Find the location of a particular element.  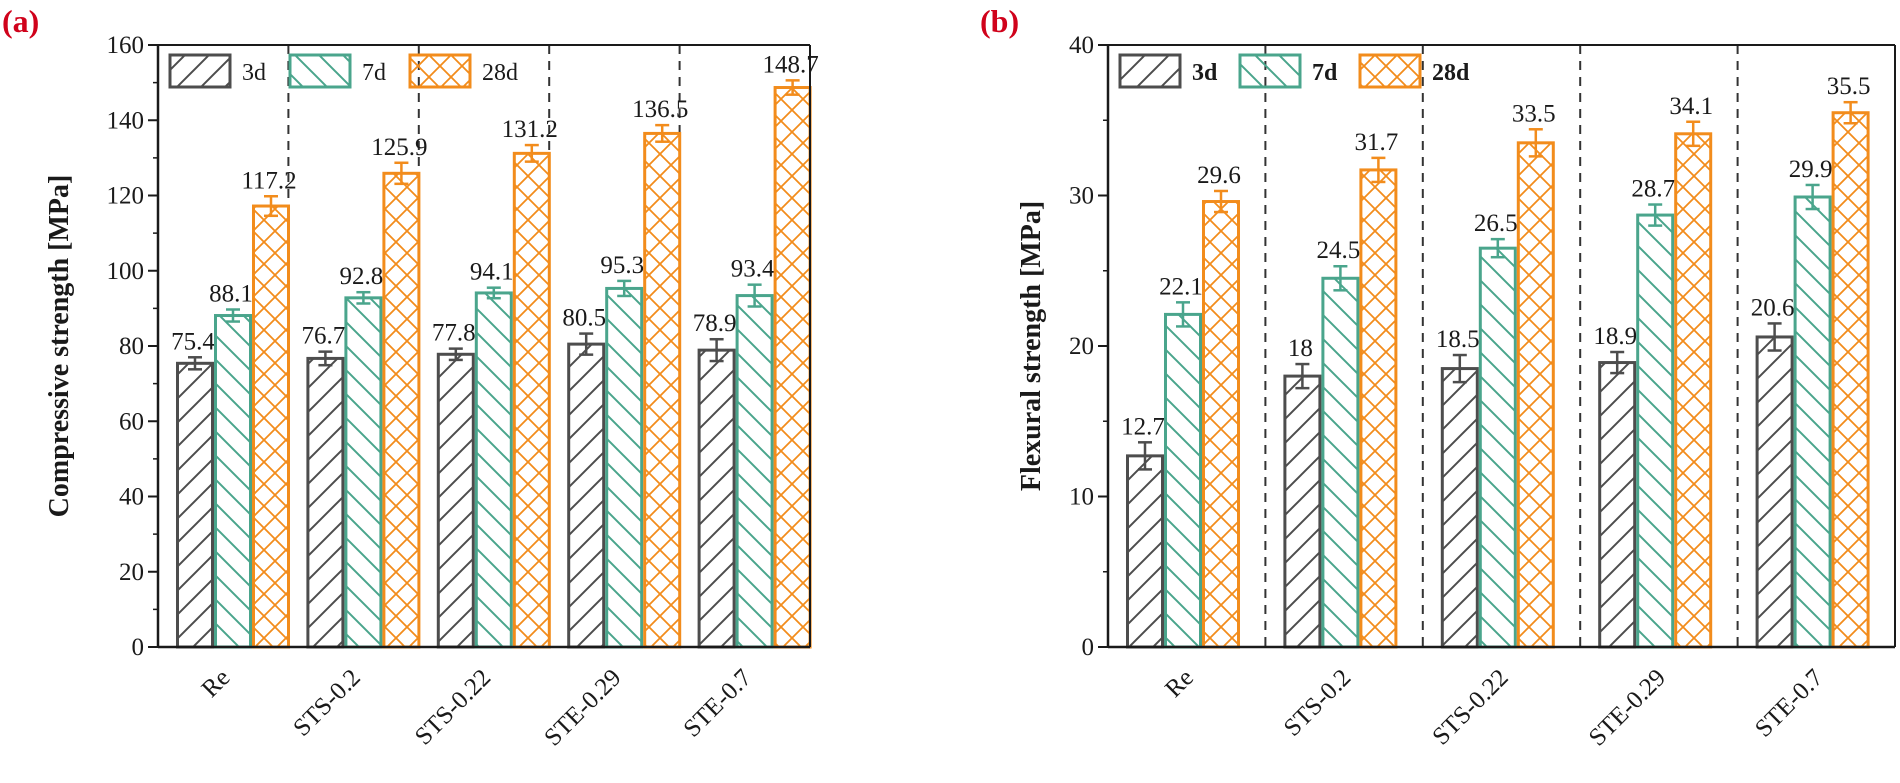

data-label-28d: 29.6 is located at coordinates (1219, 175).